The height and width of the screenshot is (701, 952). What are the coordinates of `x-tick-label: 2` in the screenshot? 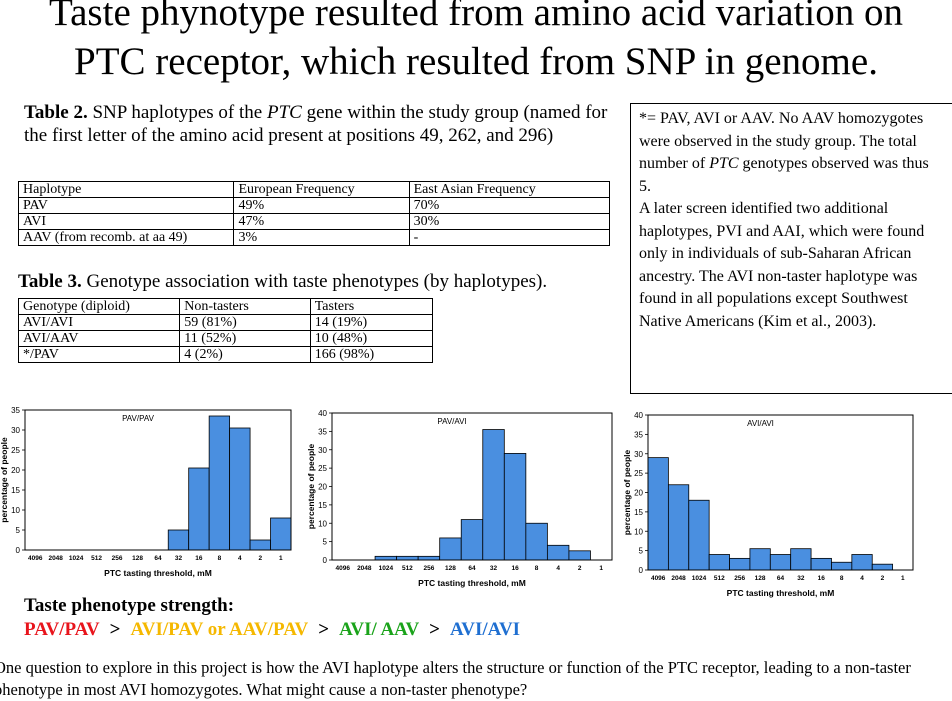 It's located at (260, 558).